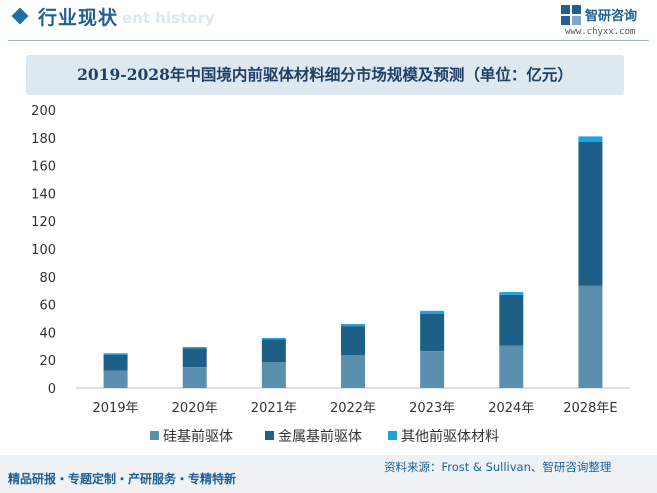 This screenshot has height=493, width=657. Describe the element at coordinates (43, 222) in the screenshot. I see `y-tick-label: 120` at that location.